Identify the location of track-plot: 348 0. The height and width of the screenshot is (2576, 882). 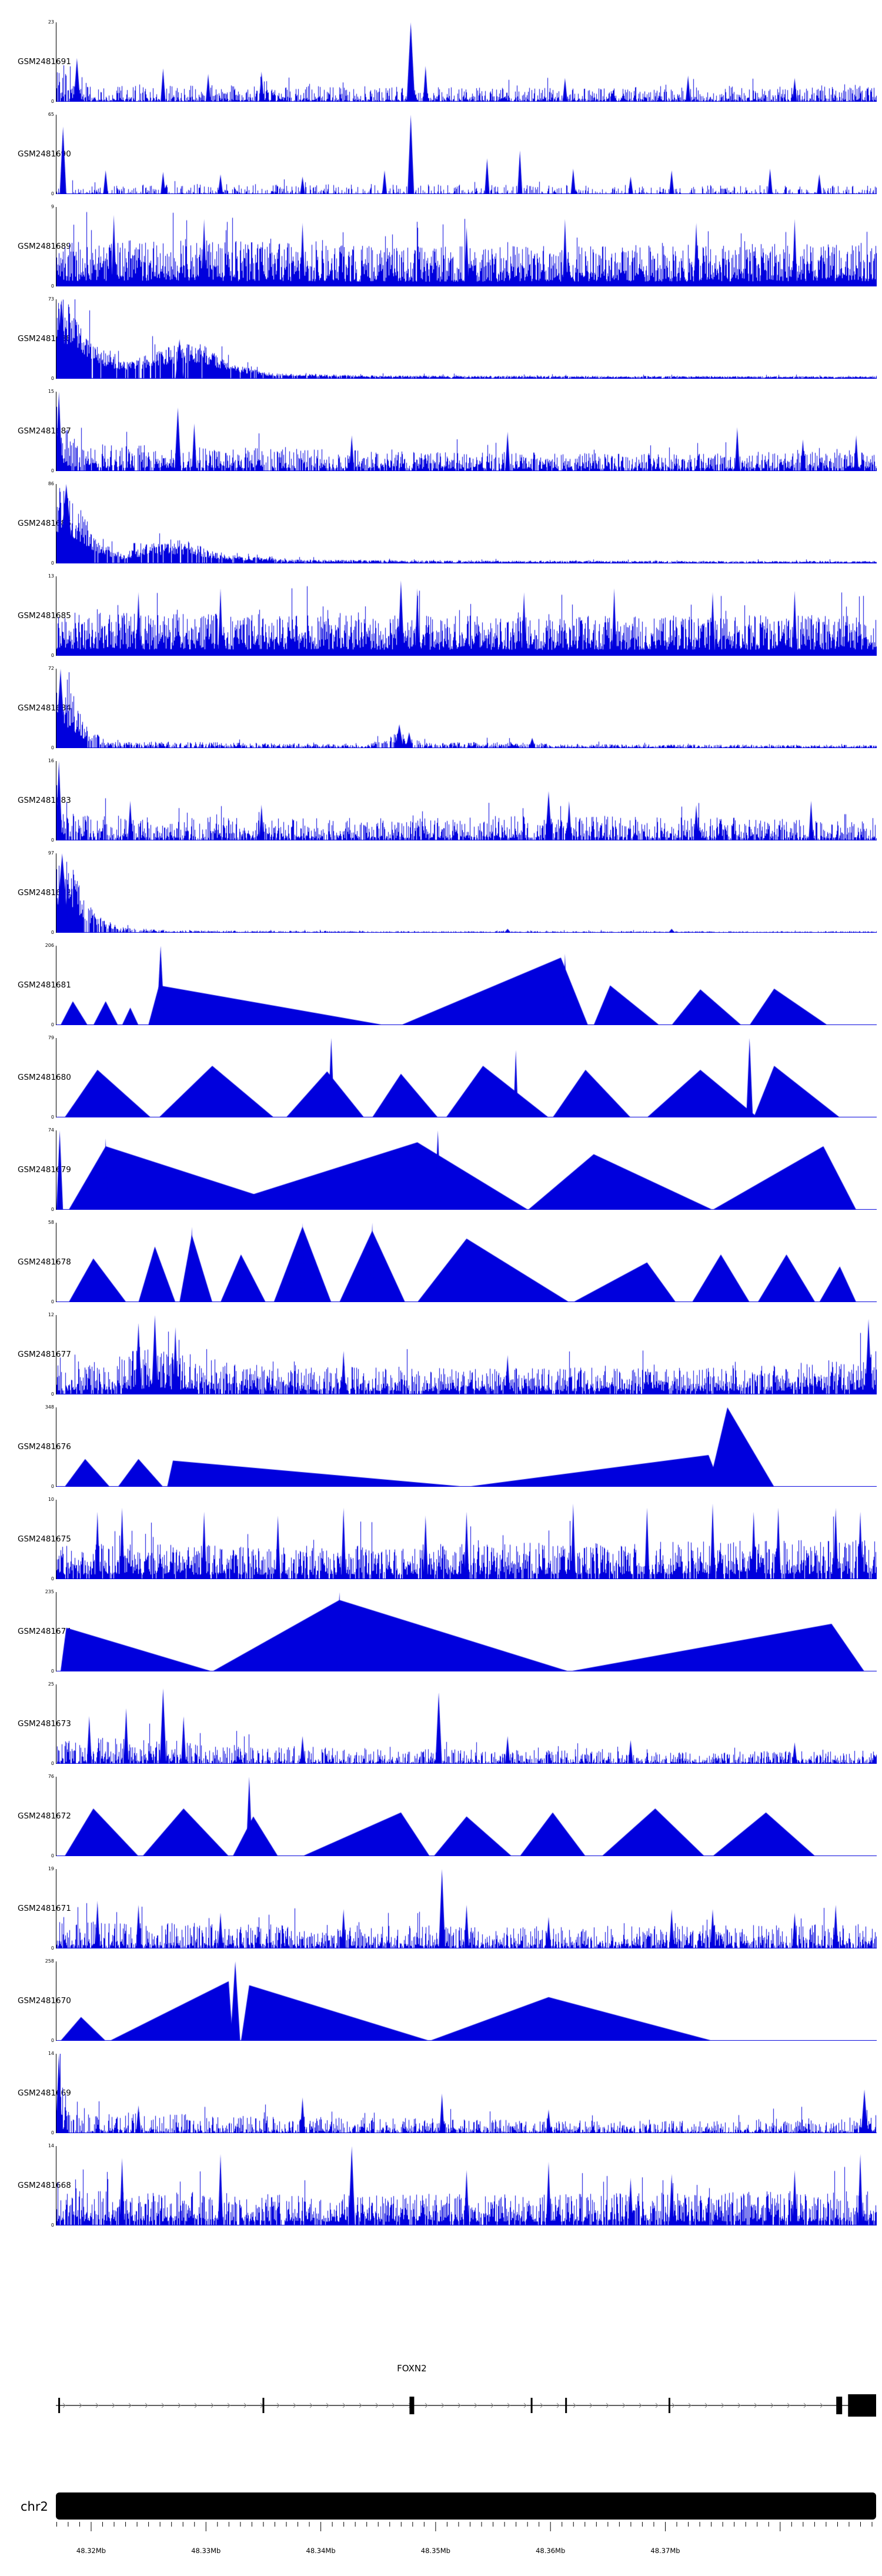
(461, 1446).